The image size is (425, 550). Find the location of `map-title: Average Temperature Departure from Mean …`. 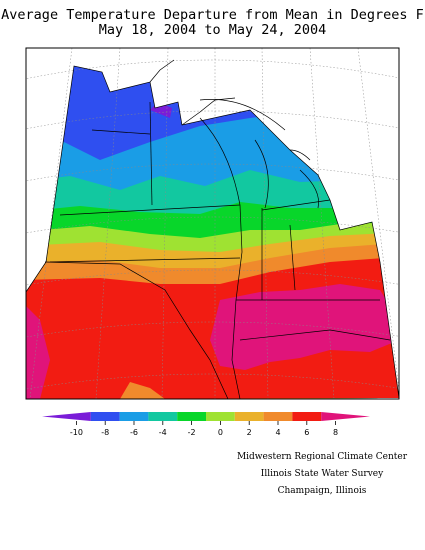

map-title: Average Temperature Departure from Mean … is located at coordinates (212, 15).